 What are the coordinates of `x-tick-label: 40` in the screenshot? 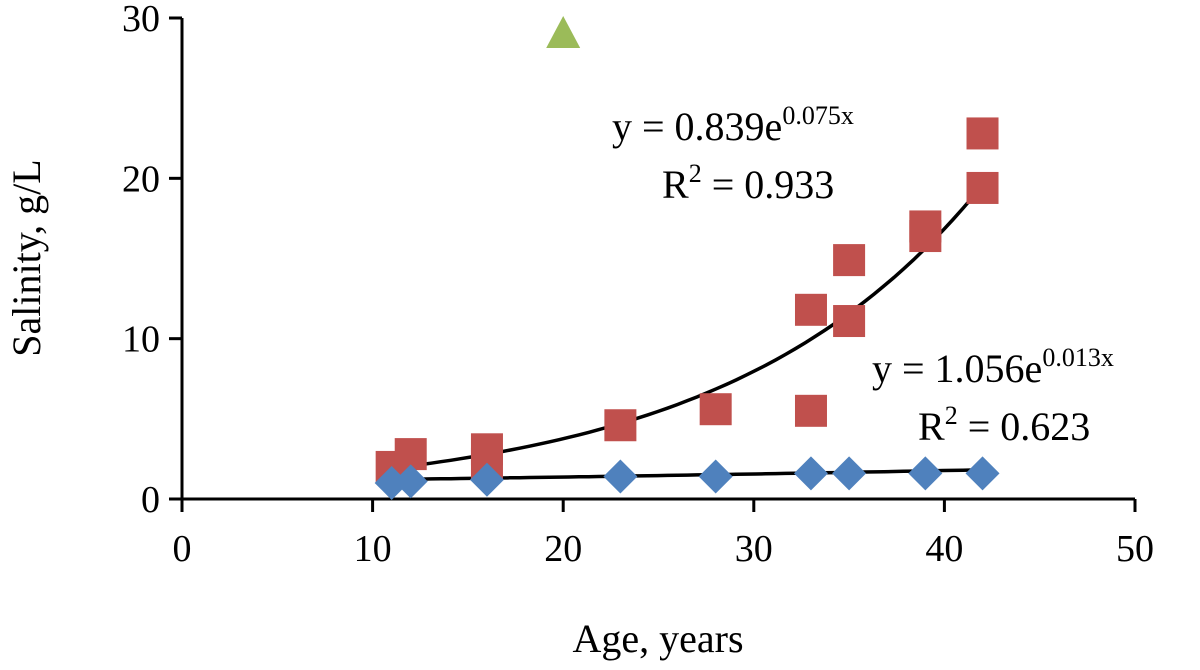 It's located at (944, 549).